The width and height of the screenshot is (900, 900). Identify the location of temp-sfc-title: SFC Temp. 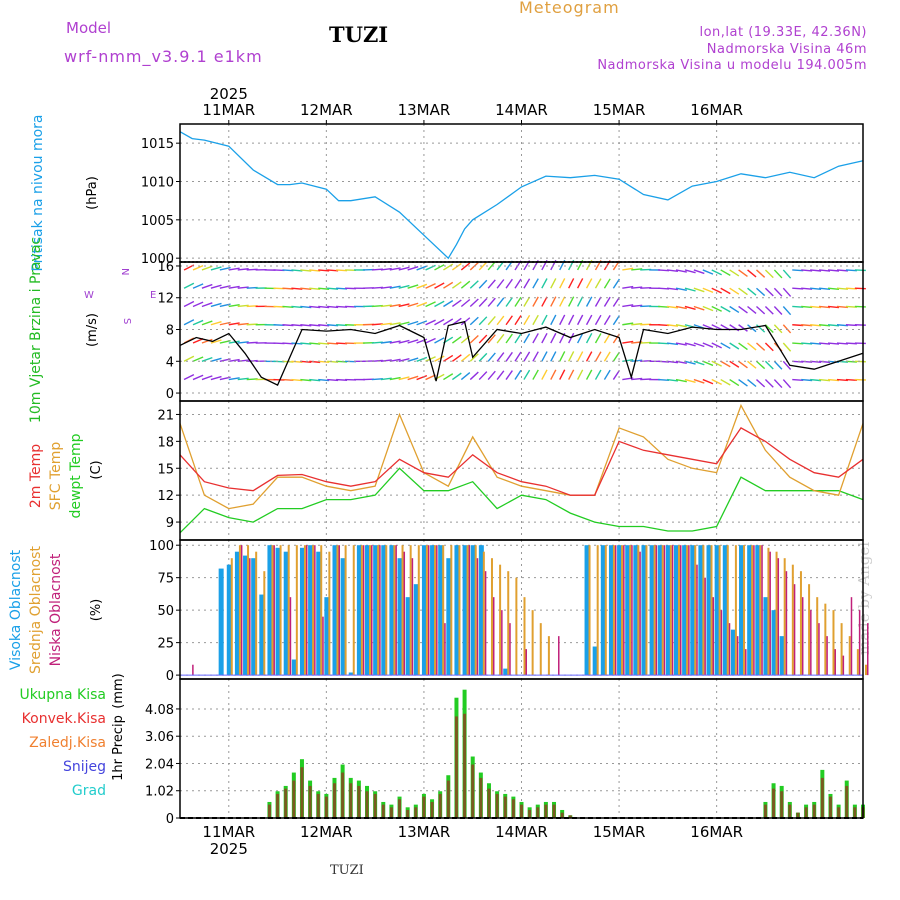
(56, 476).